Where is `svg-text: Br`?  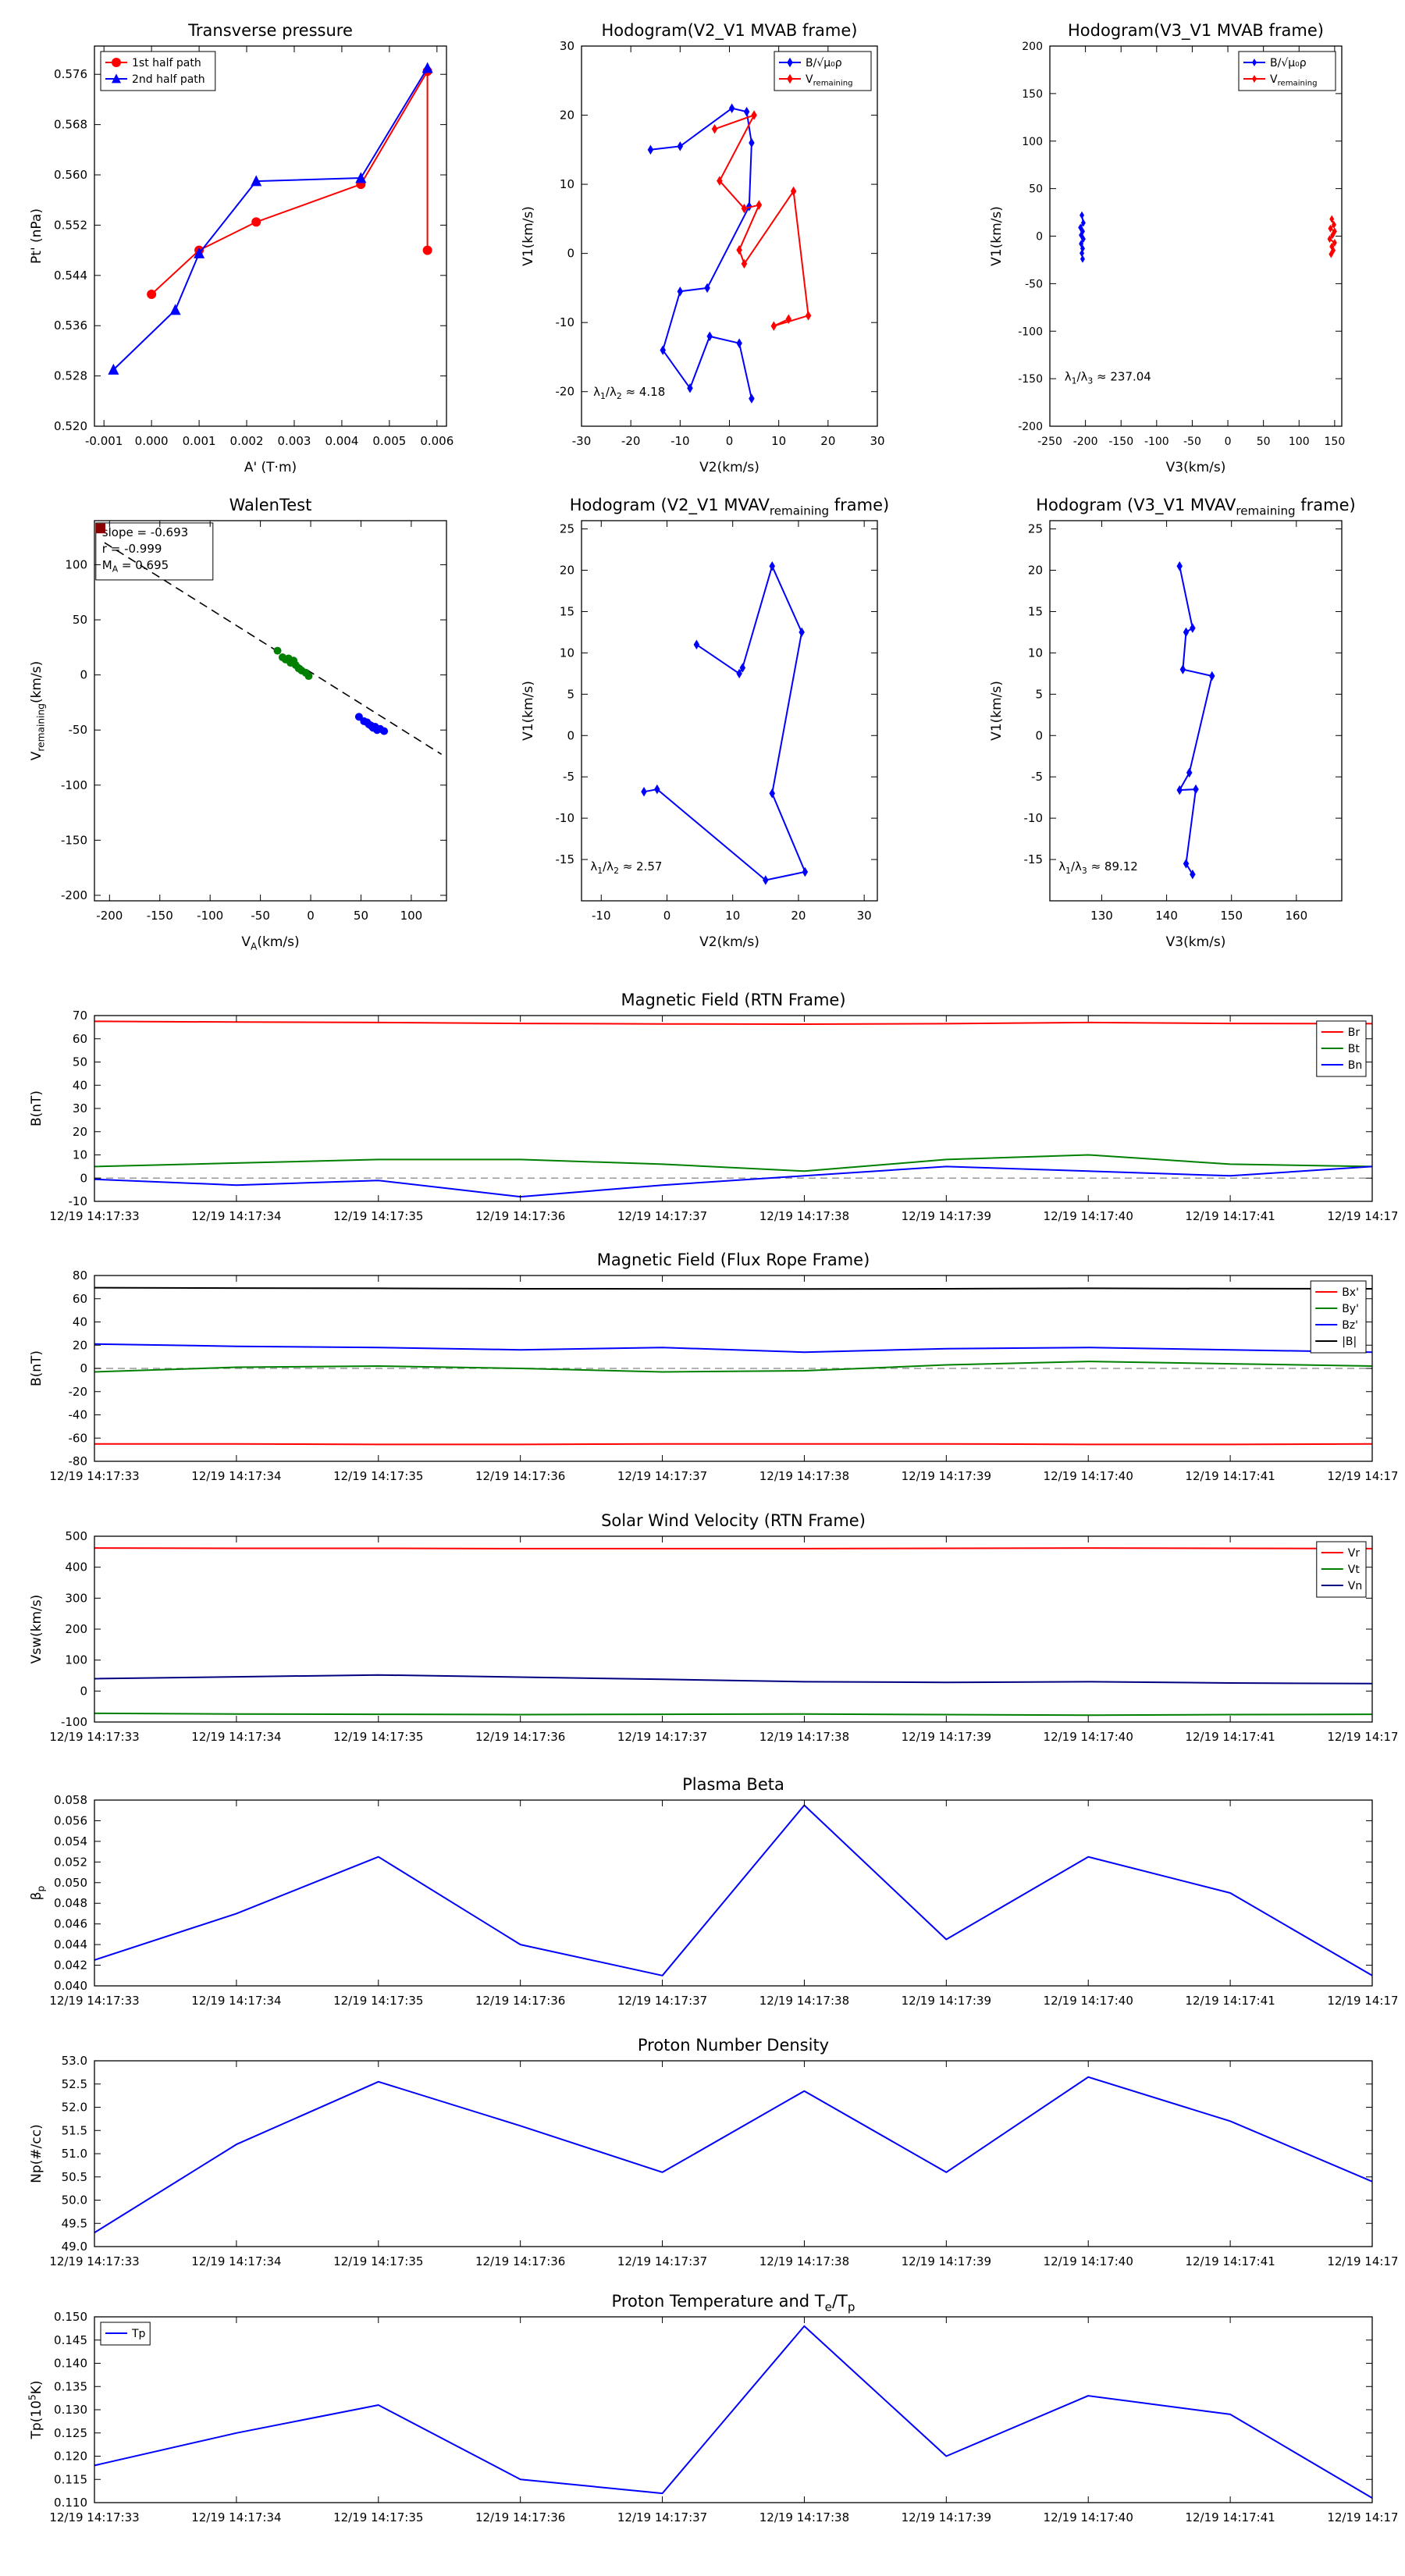
svg-text: Br is located at coordinates (1355, 1032).